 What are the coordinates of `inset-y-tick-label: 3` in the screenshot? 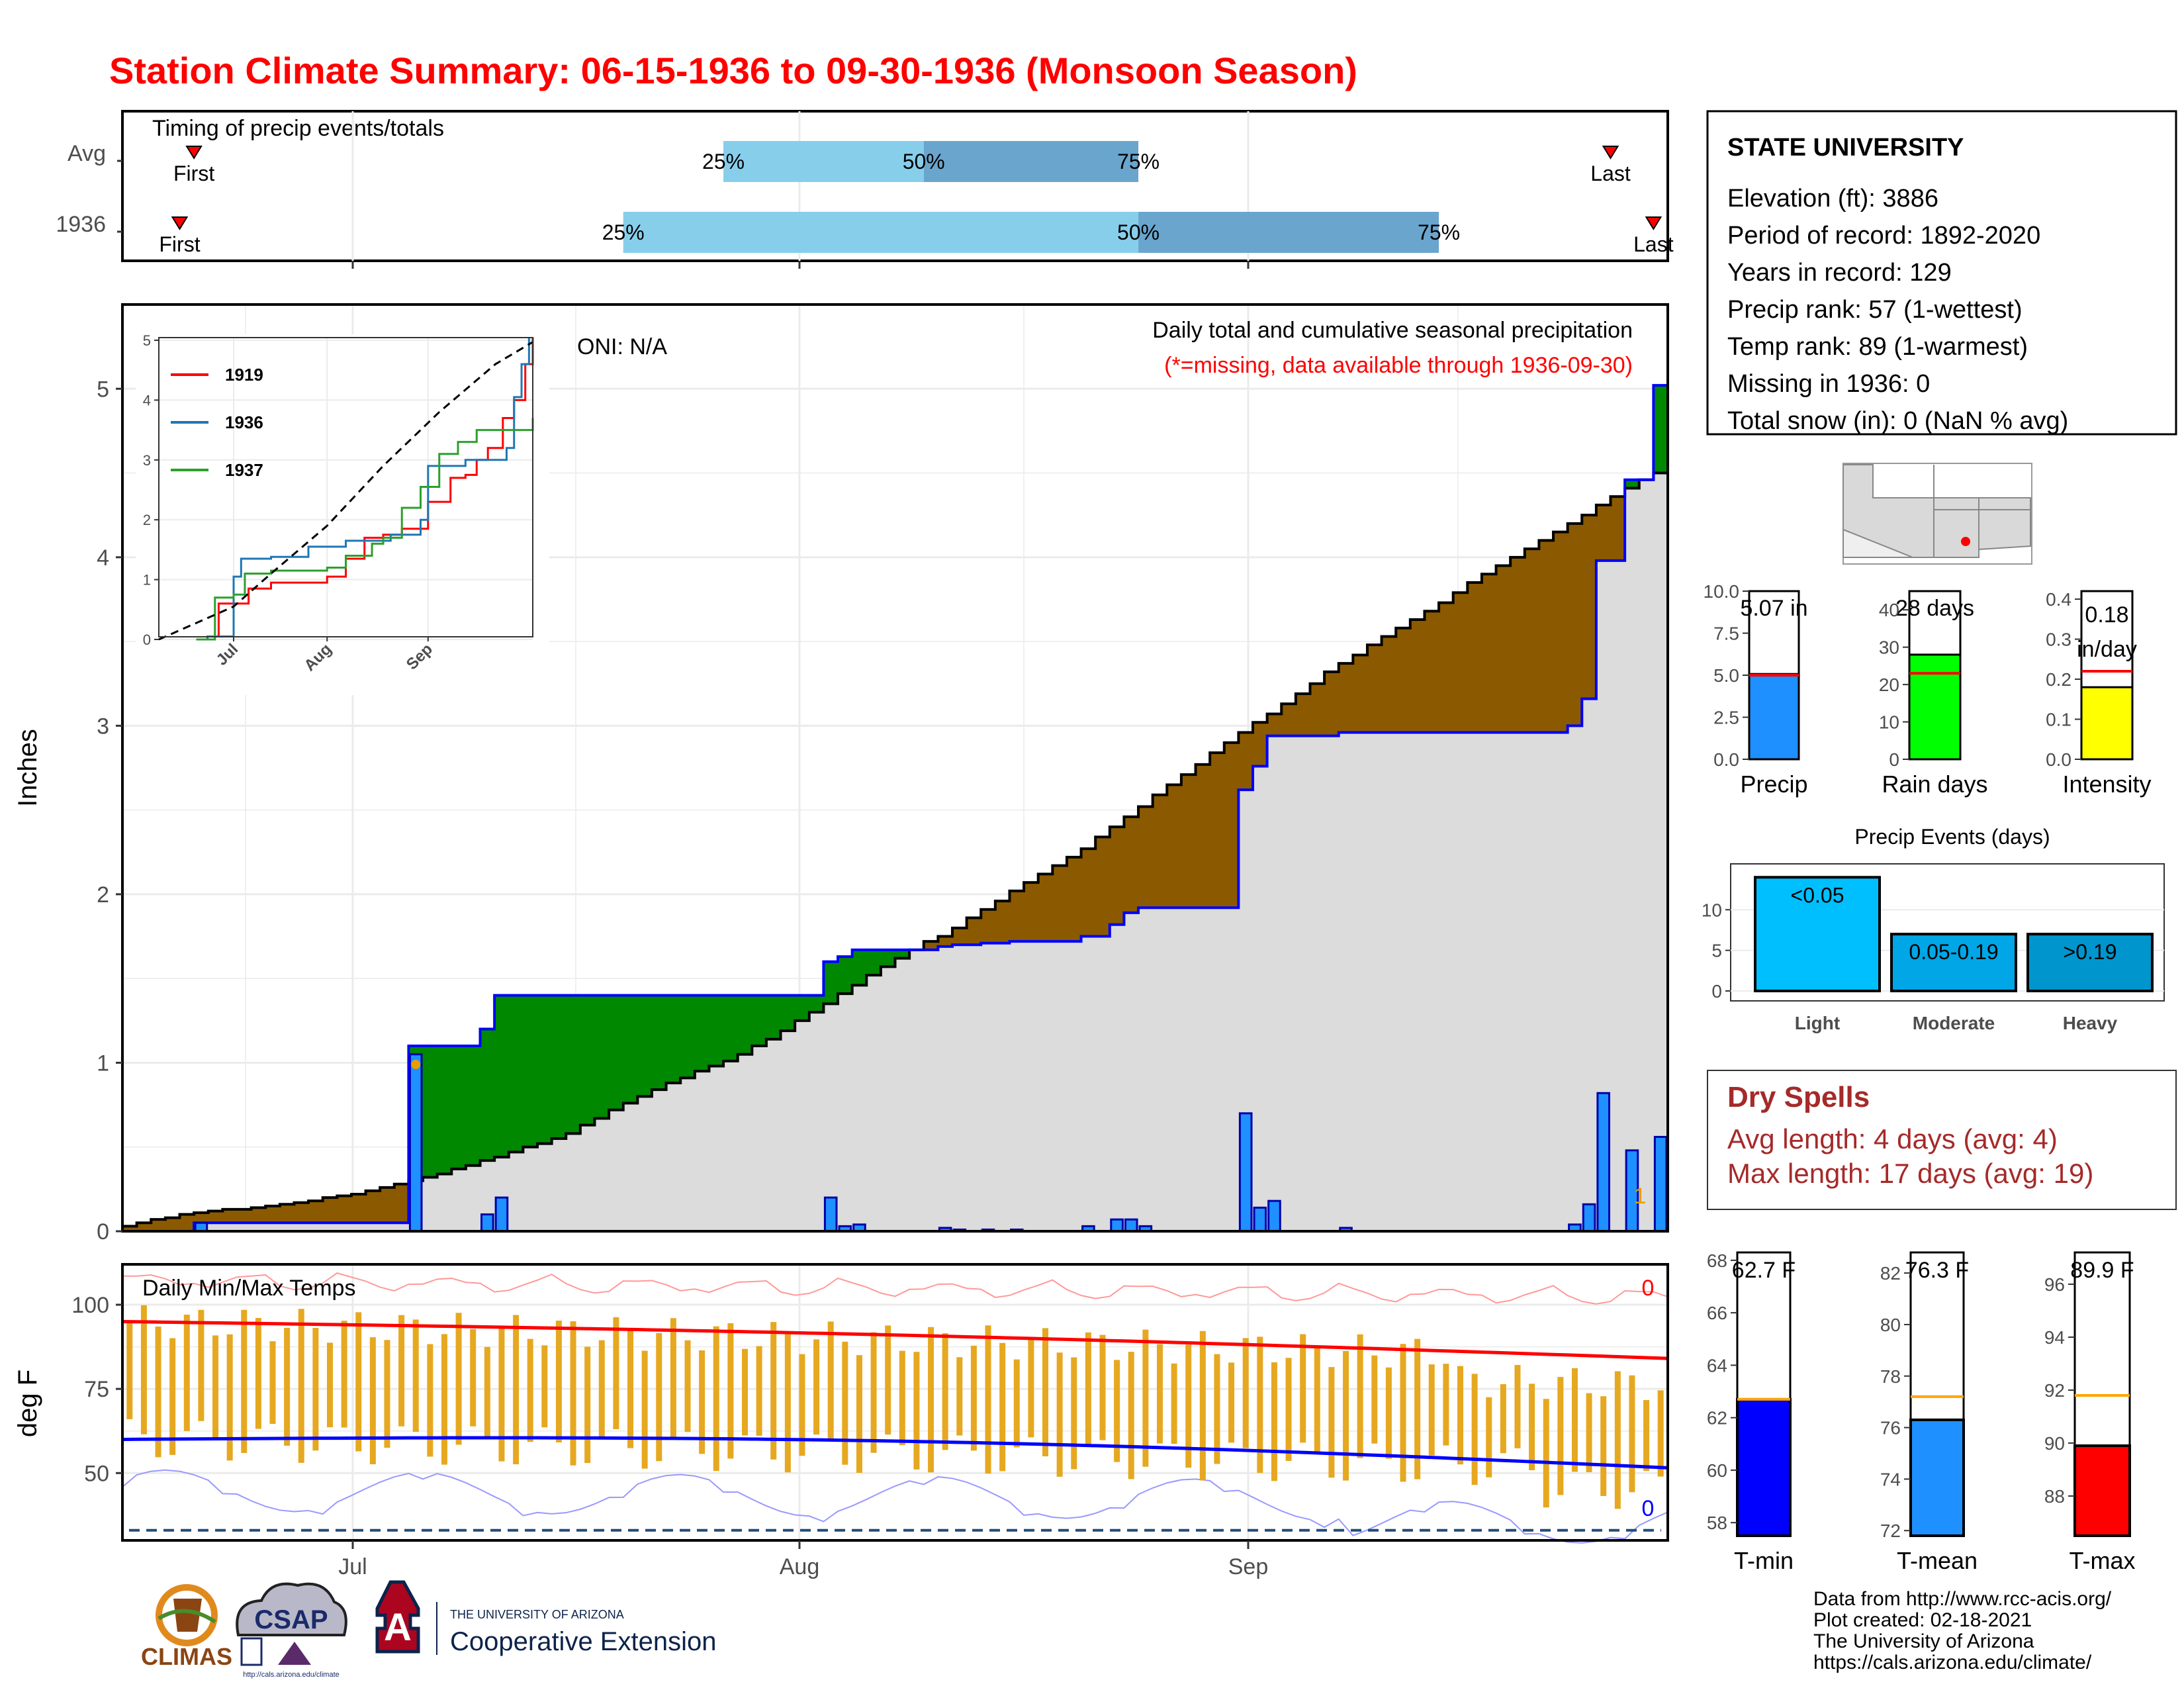 It's located at (147, 460).